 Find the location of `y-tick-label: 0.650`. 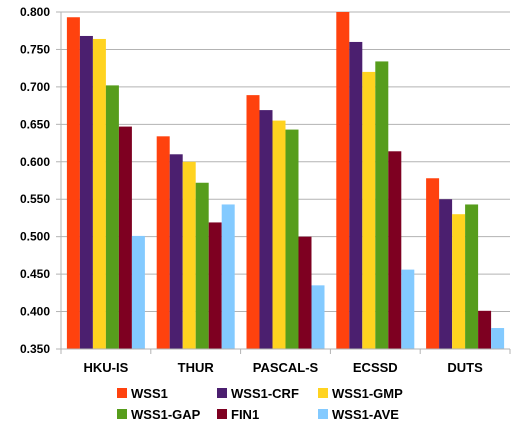

y-tick-label: 0.650 is located at coordinates (35, 124).